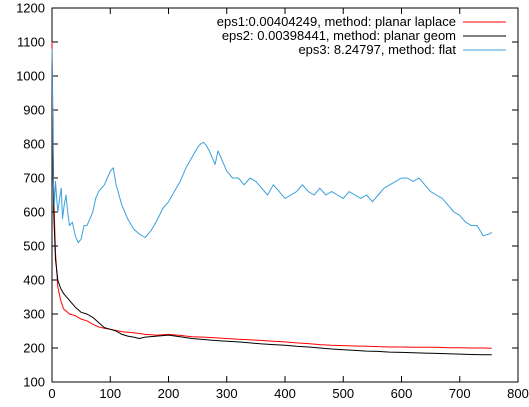  I want to click on x-tick-label: 500, so click(343, 393).